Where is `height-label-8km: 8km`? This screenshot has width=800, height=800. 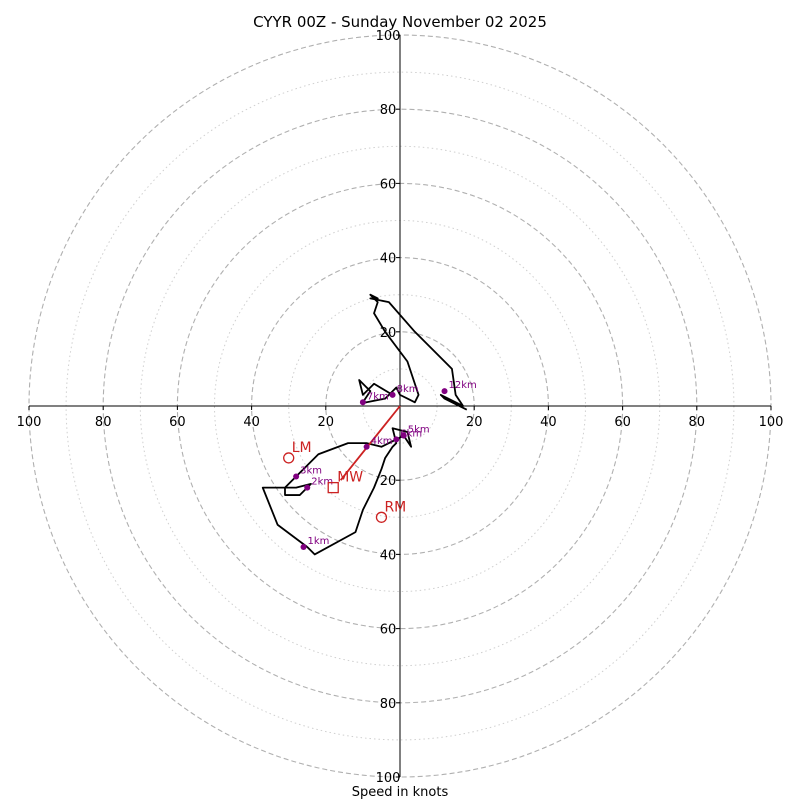 height-label-8km: 8km is located at coordinates (408, 389).